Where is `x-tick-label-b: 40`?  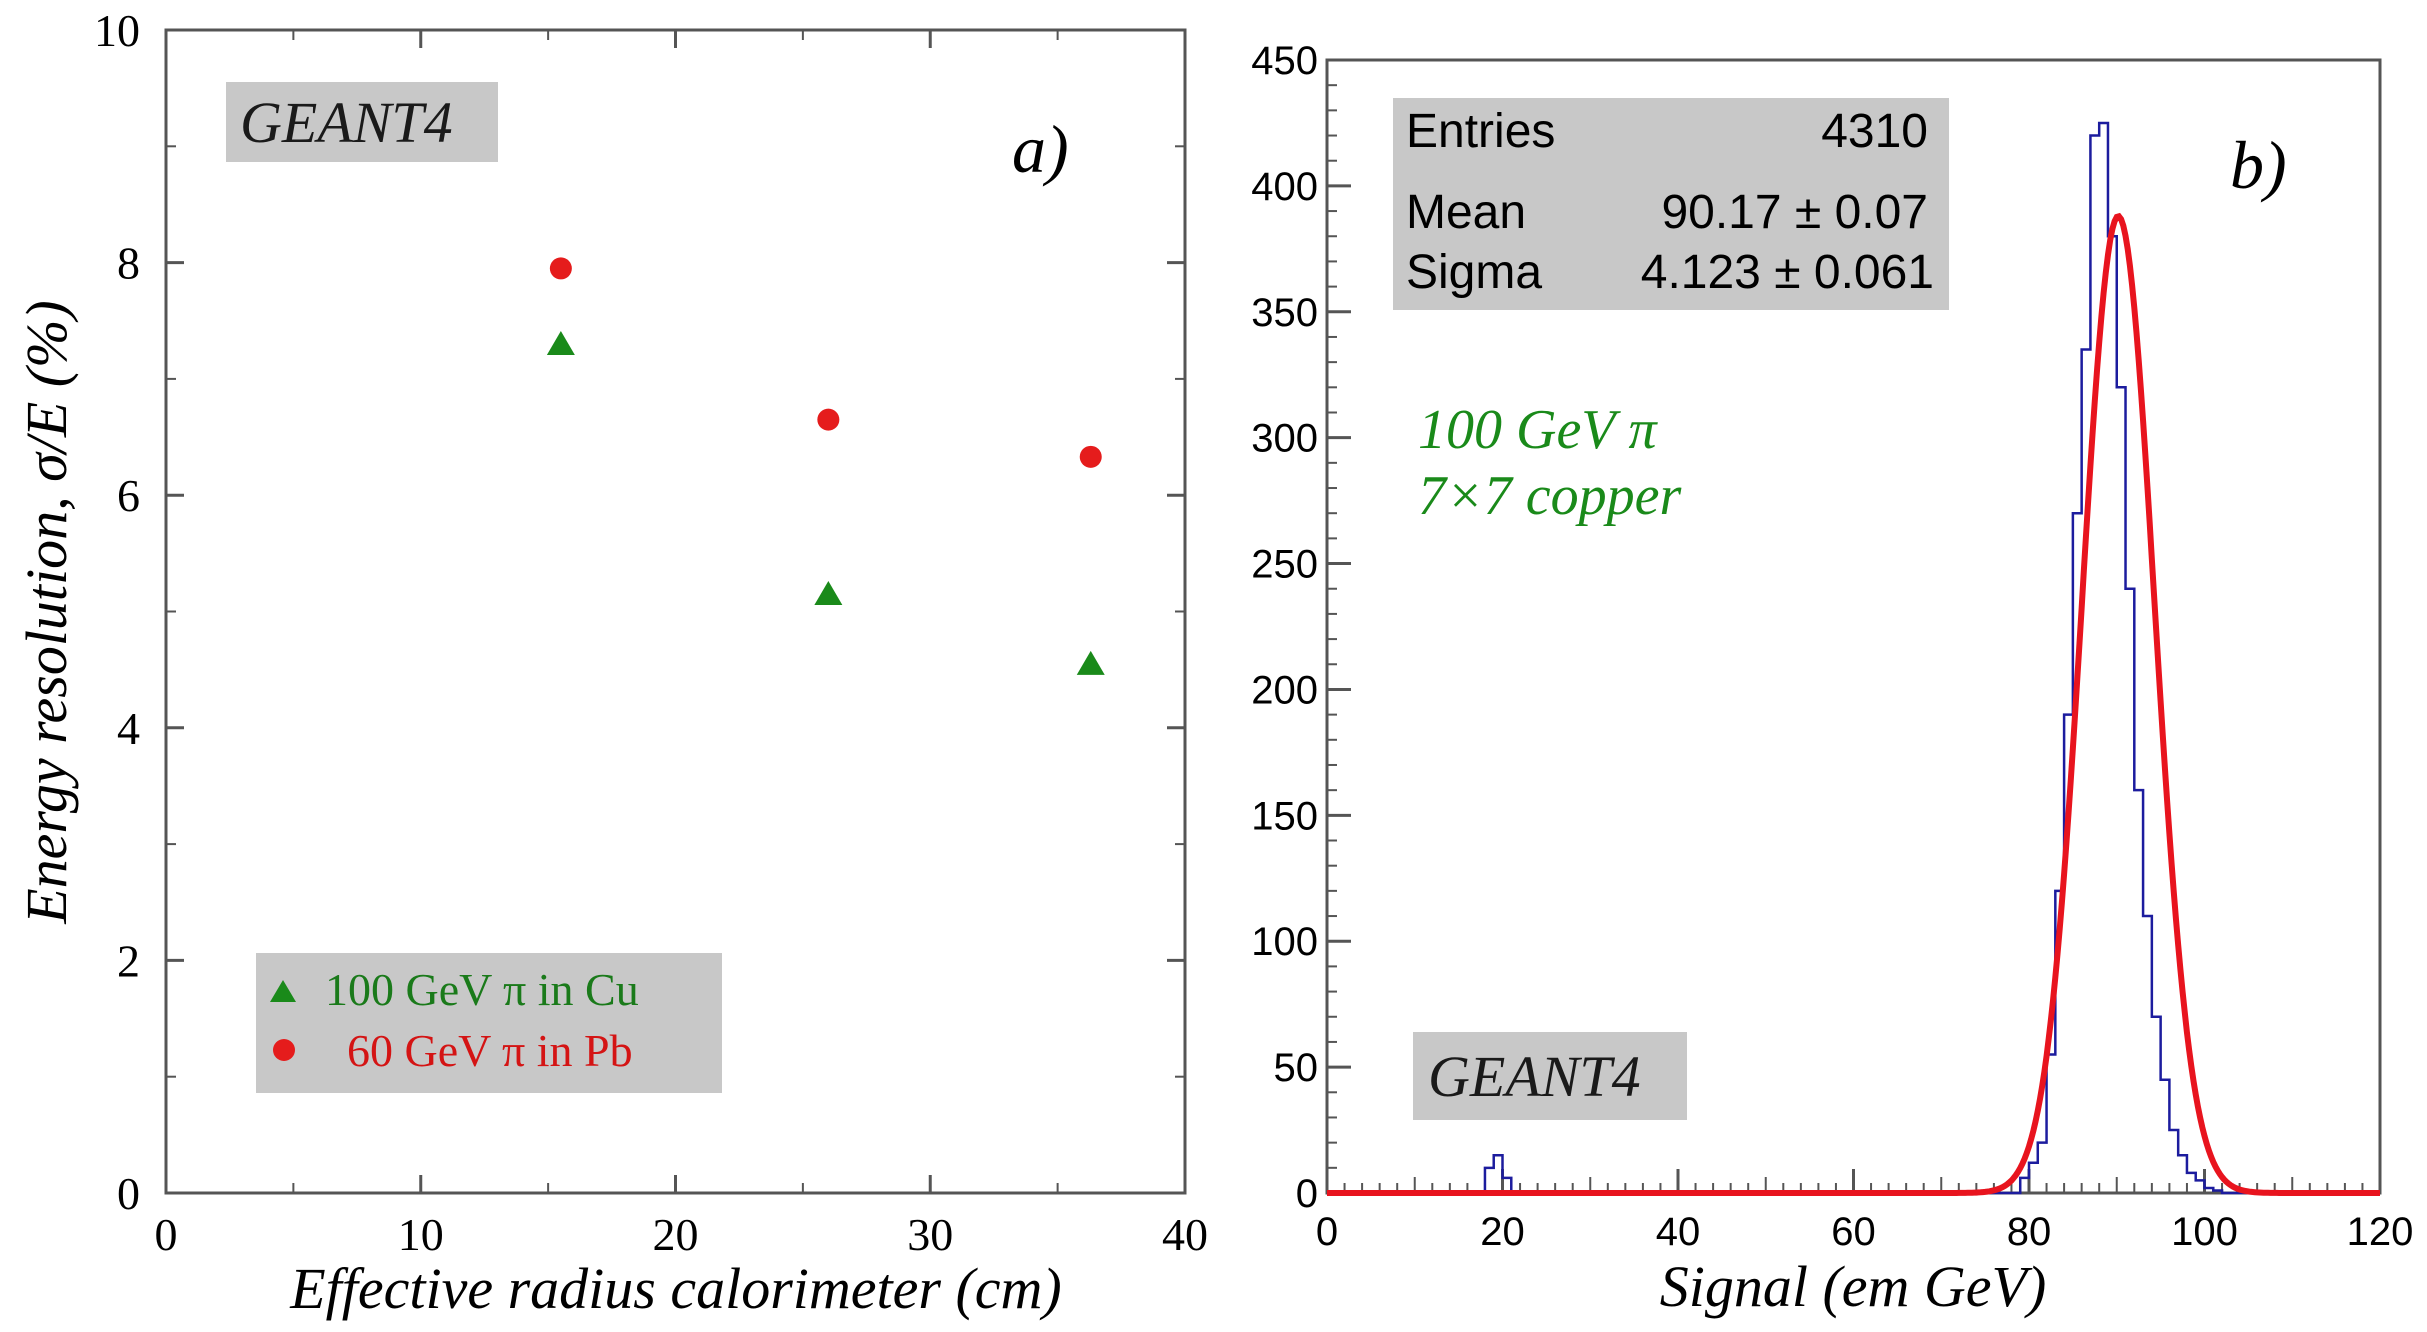
x-tick-label-b: 40 is located at coordinates (1678, 1232).